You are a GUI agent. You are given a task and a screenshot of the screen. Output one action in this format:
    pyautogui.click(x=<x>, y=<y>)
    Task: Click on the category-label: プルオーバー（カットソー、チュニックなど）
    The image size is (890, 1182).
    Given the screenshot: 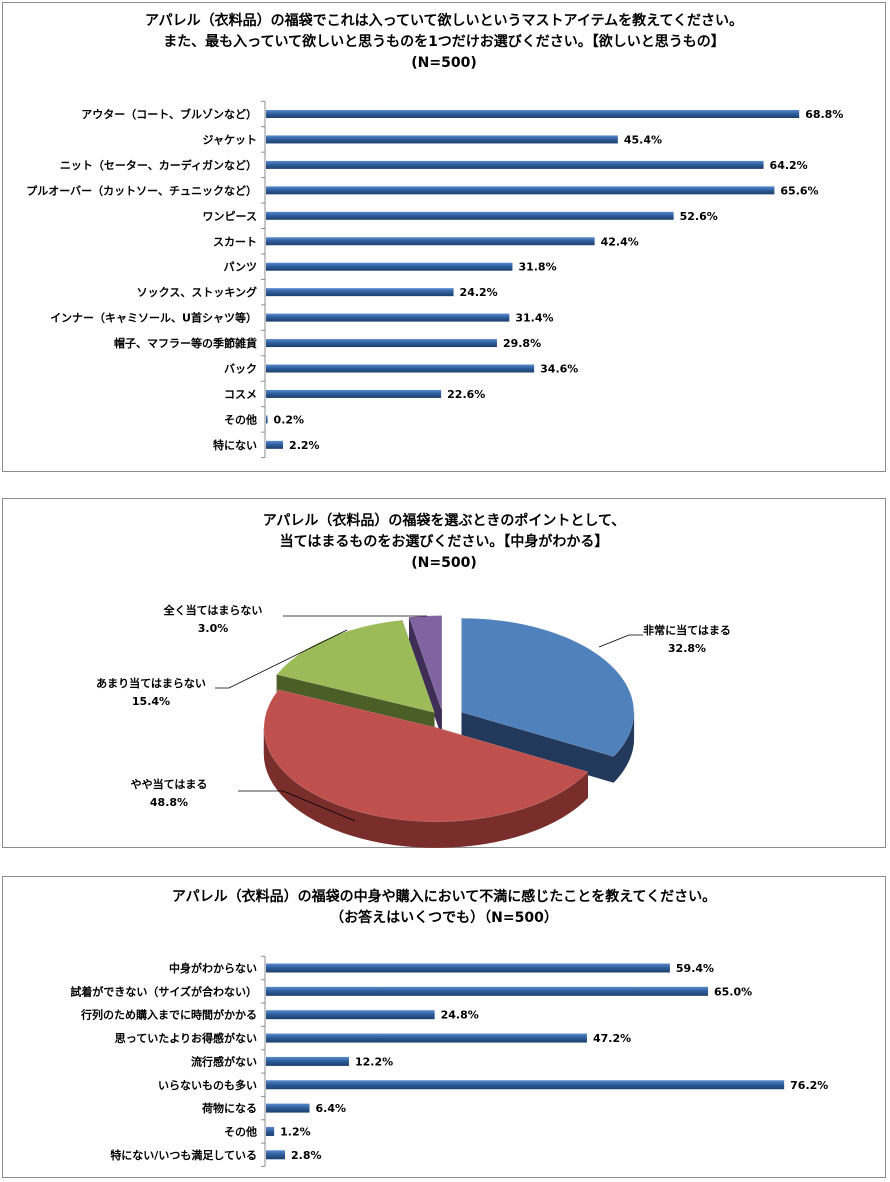 What is the action you would take?
    pyautogui.click(x=141, y=190)
    